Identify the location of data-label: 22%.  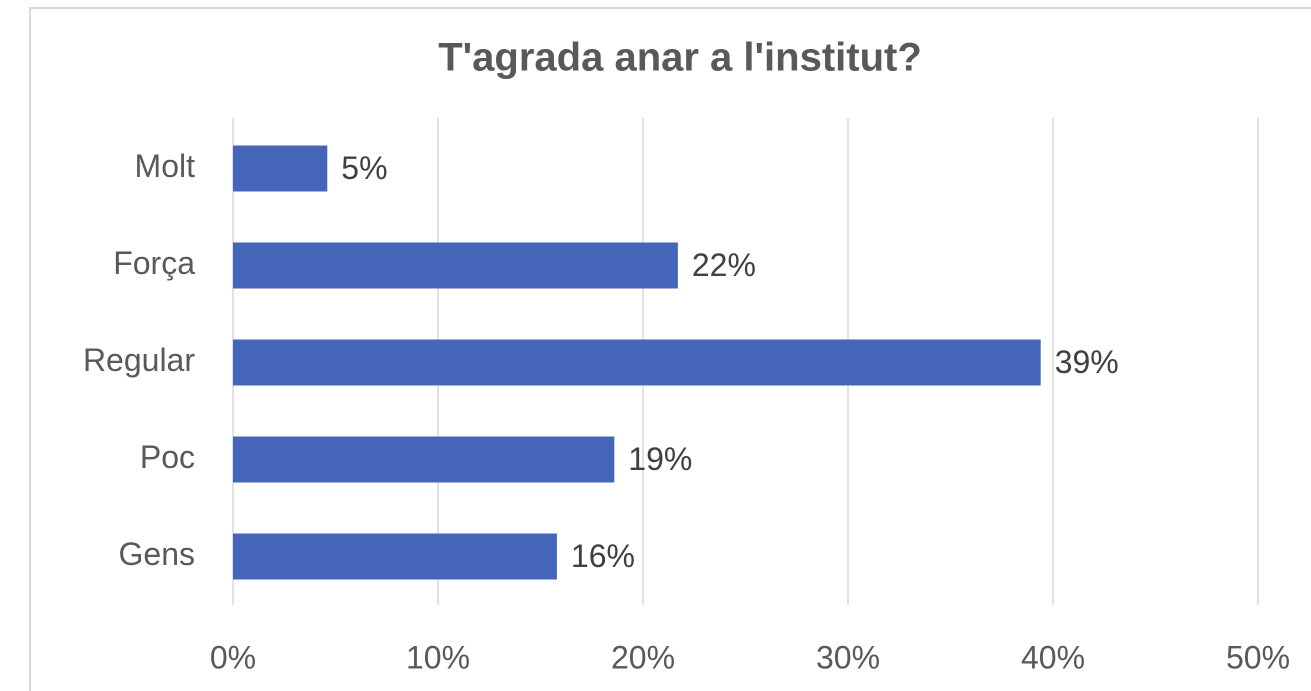
(724, 265).